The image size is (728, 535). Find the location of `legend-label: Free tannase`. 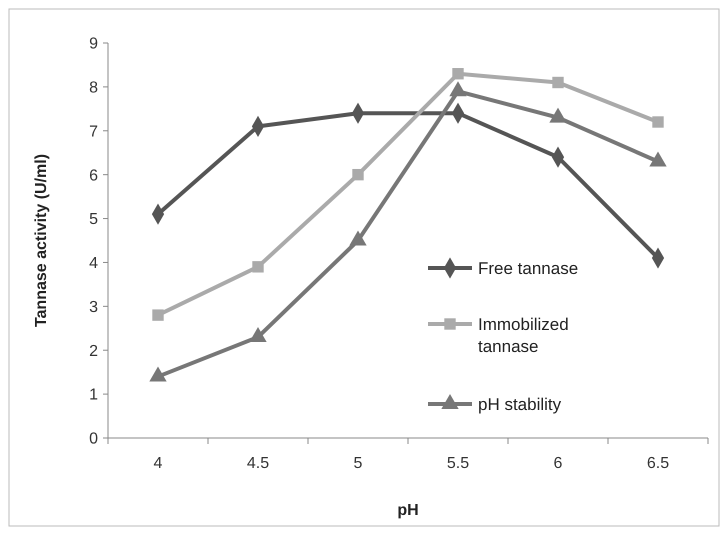

legend-label: Free tannase is located at coordinates (528, 268).